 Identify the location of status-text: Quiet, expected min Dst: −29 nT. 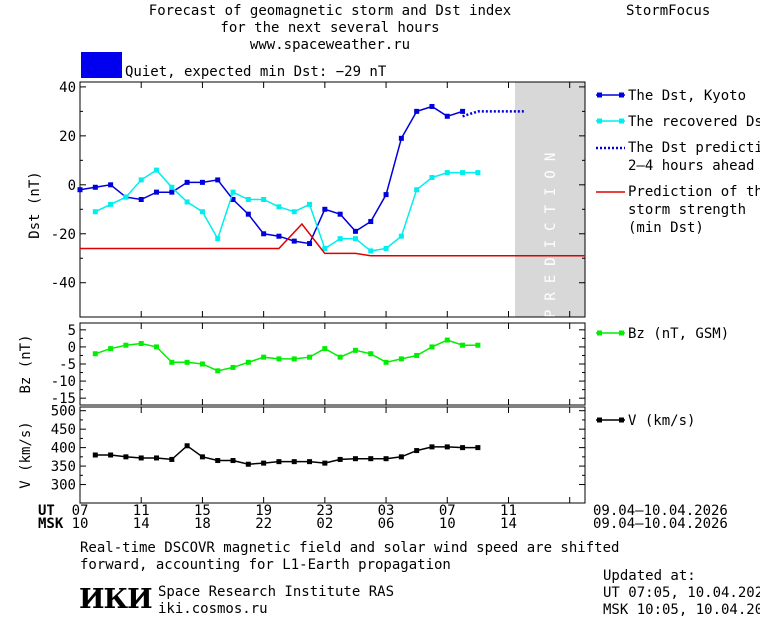
(256, 72).